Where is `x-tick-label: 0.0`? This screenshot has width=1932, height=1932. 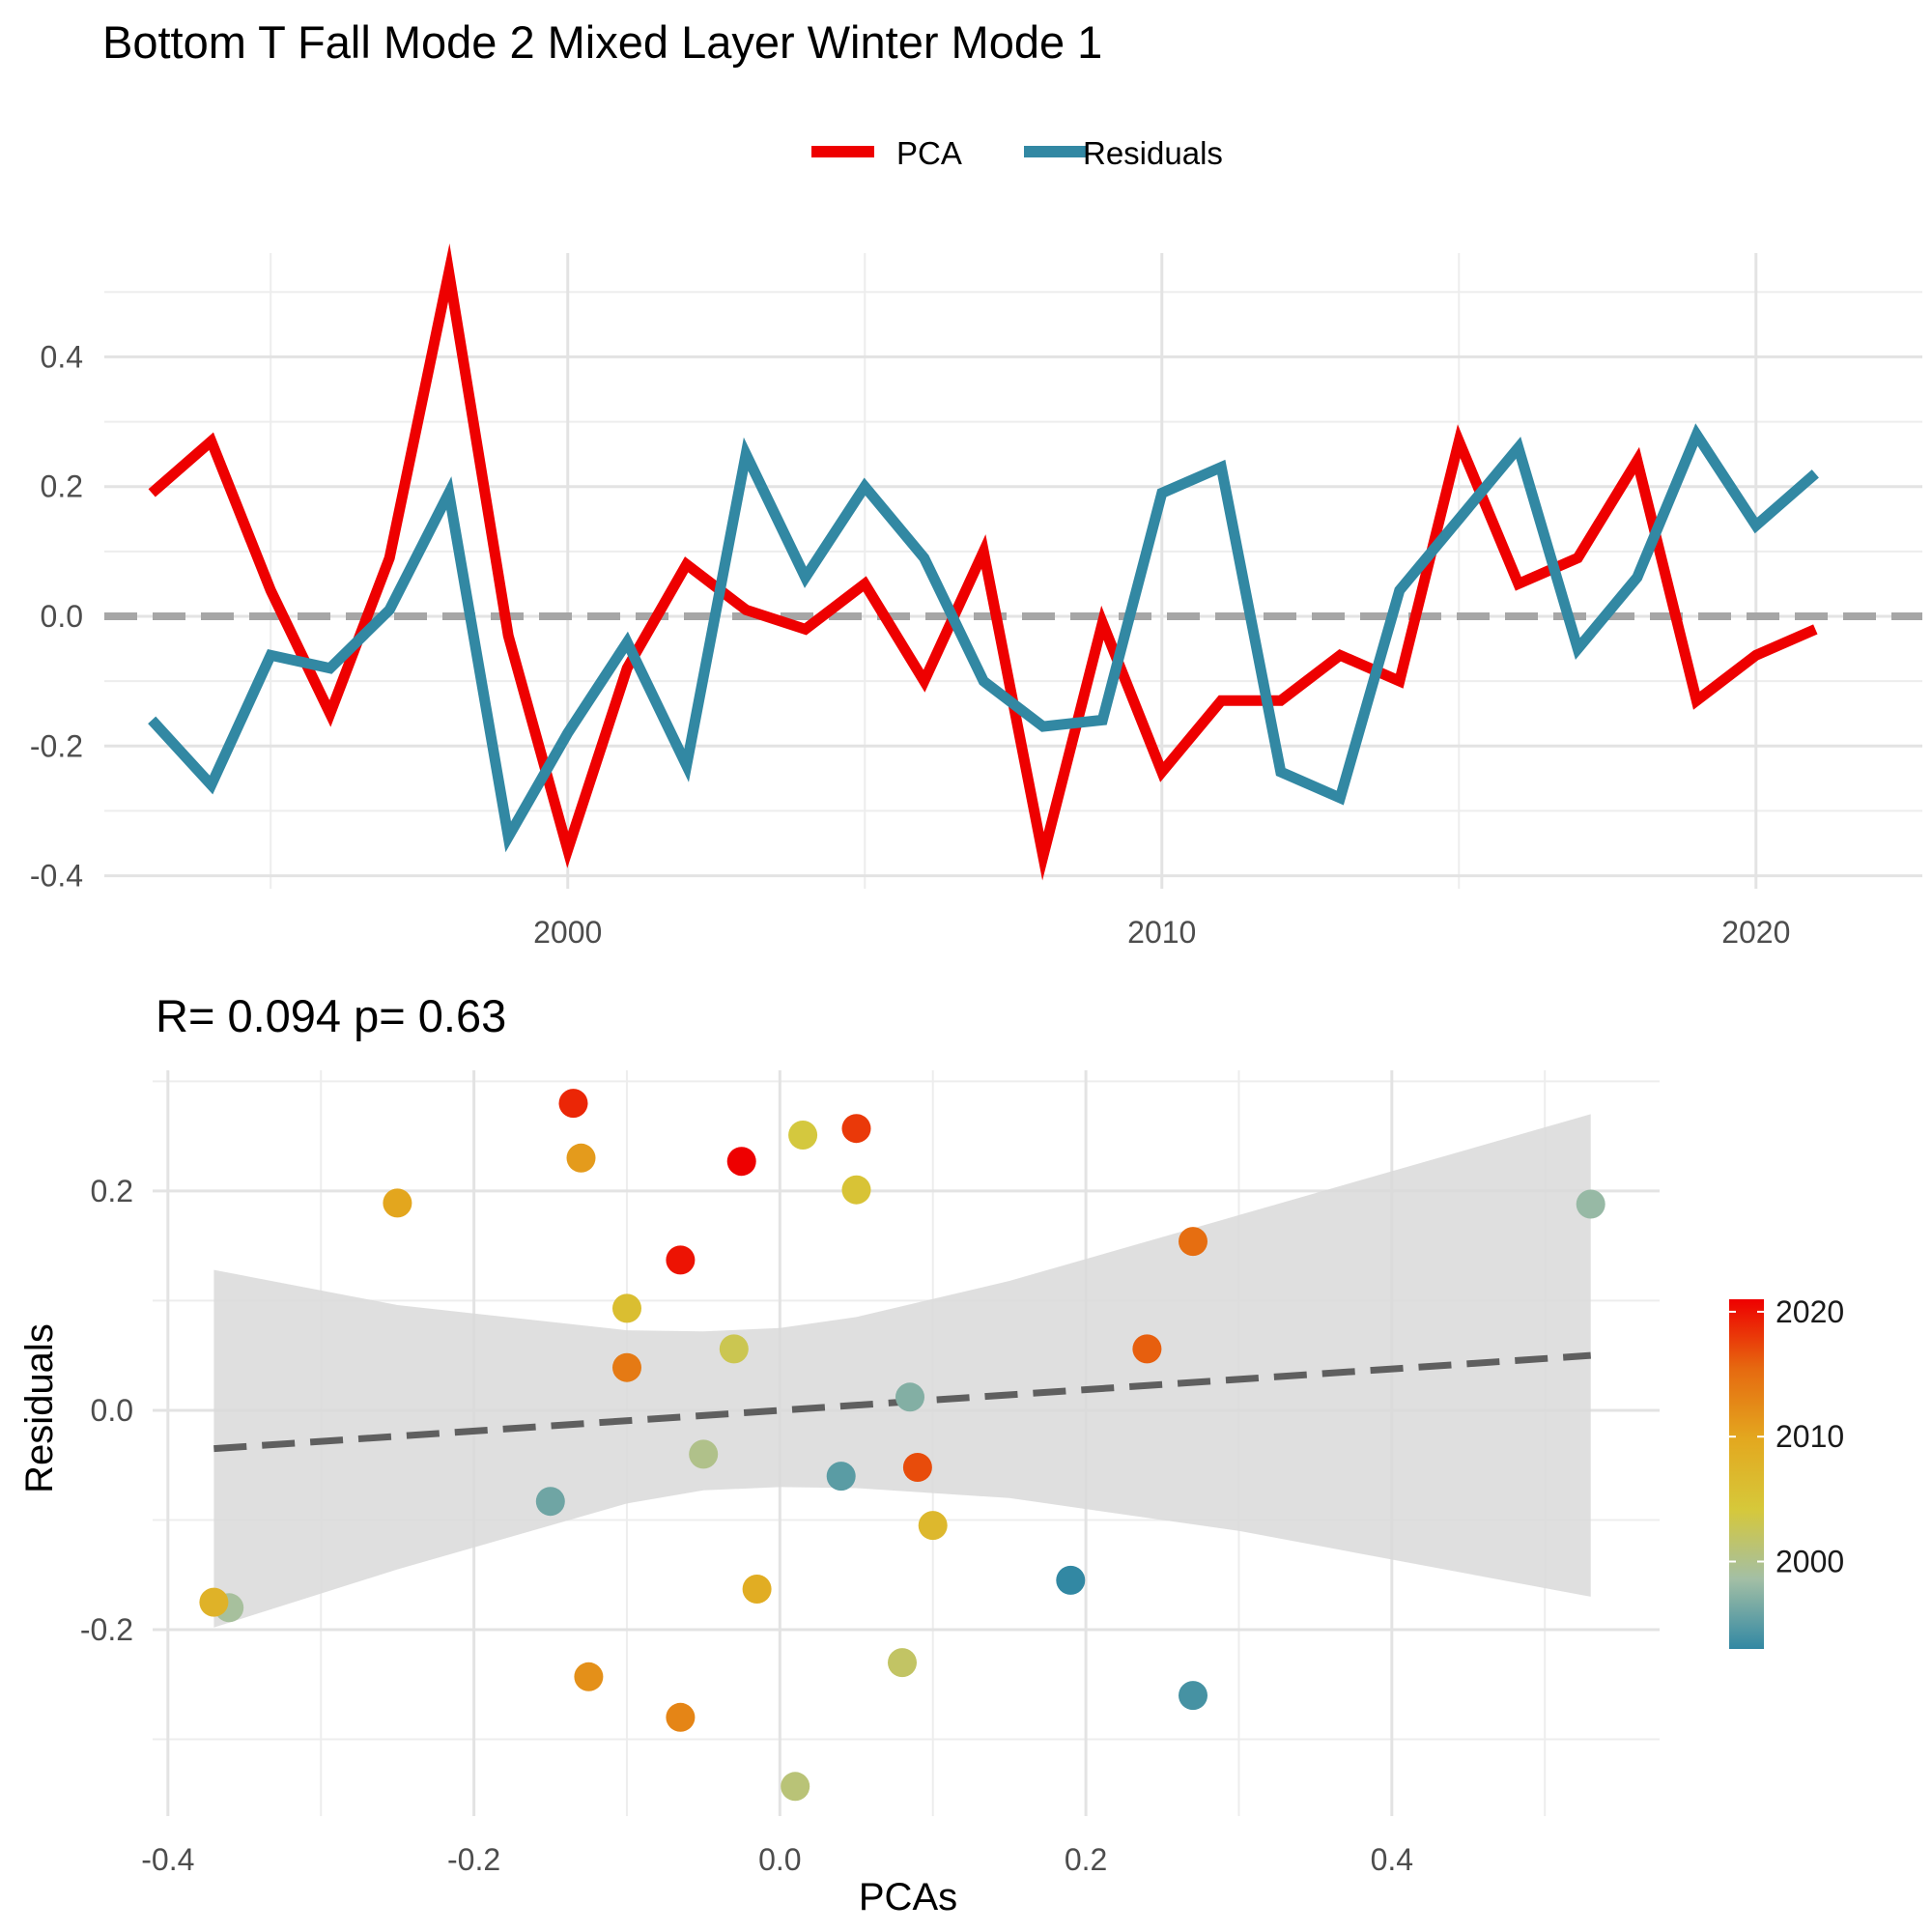
x-tick-label: 0.0 is located at coordinates (779, 1859).